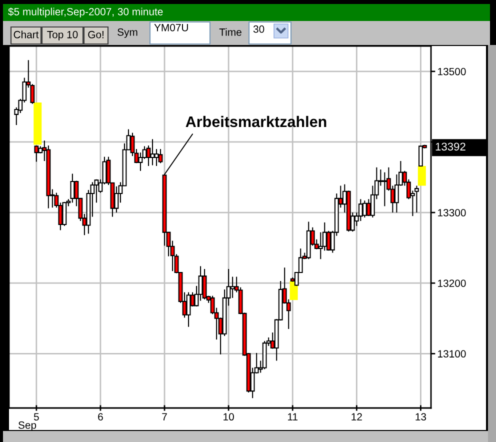  What do you see at coordinates (96, 34) in the screenshot?
I see `text: Go!` at bounding box center [96, 34].